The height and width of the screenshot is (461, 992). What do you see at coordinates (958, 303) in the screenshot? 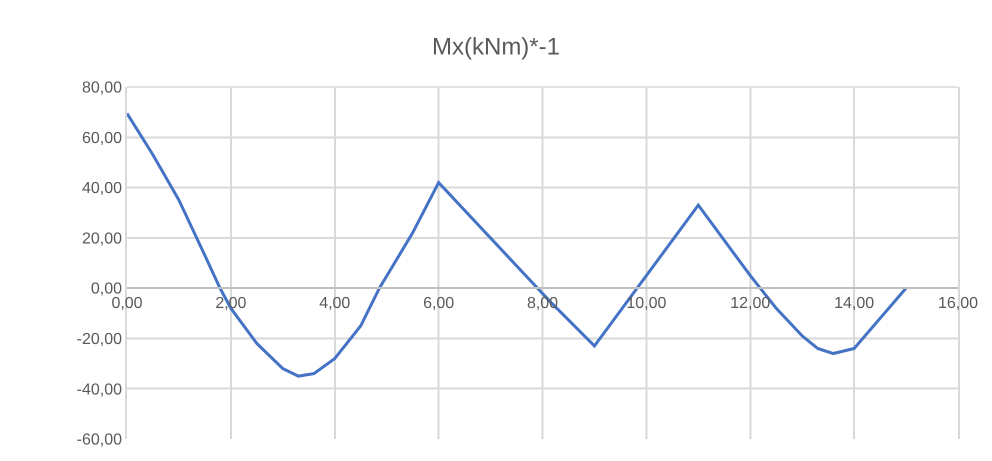
I see `x-tick-label: 16,00` at bounding box center [958, 303].